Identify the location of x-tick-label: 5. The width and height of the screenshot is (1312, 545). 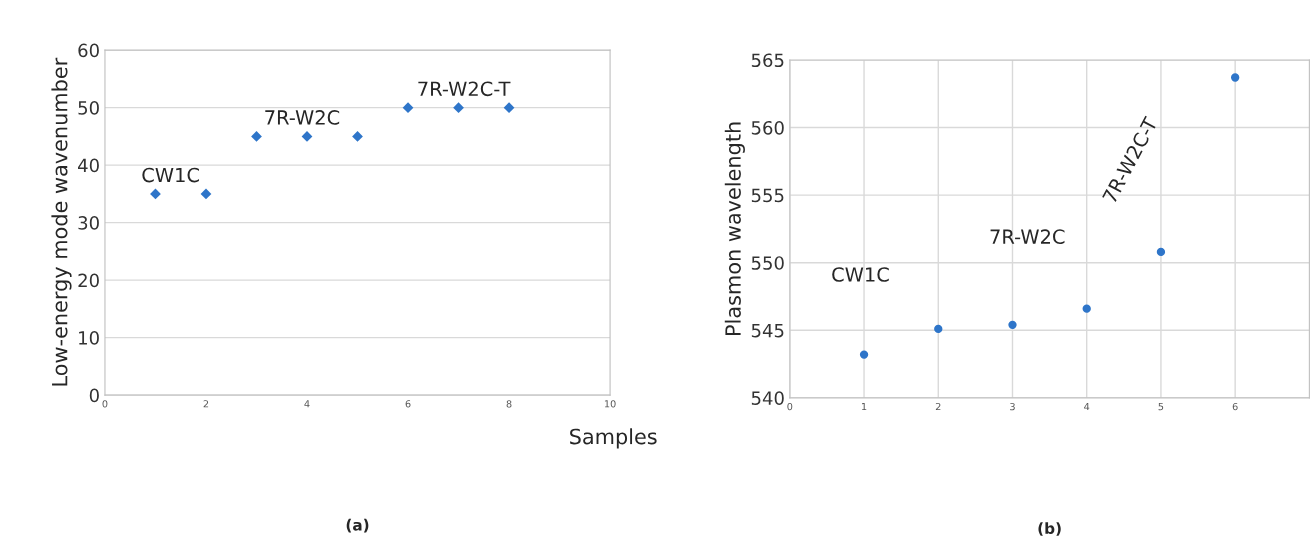
(1161, 407).